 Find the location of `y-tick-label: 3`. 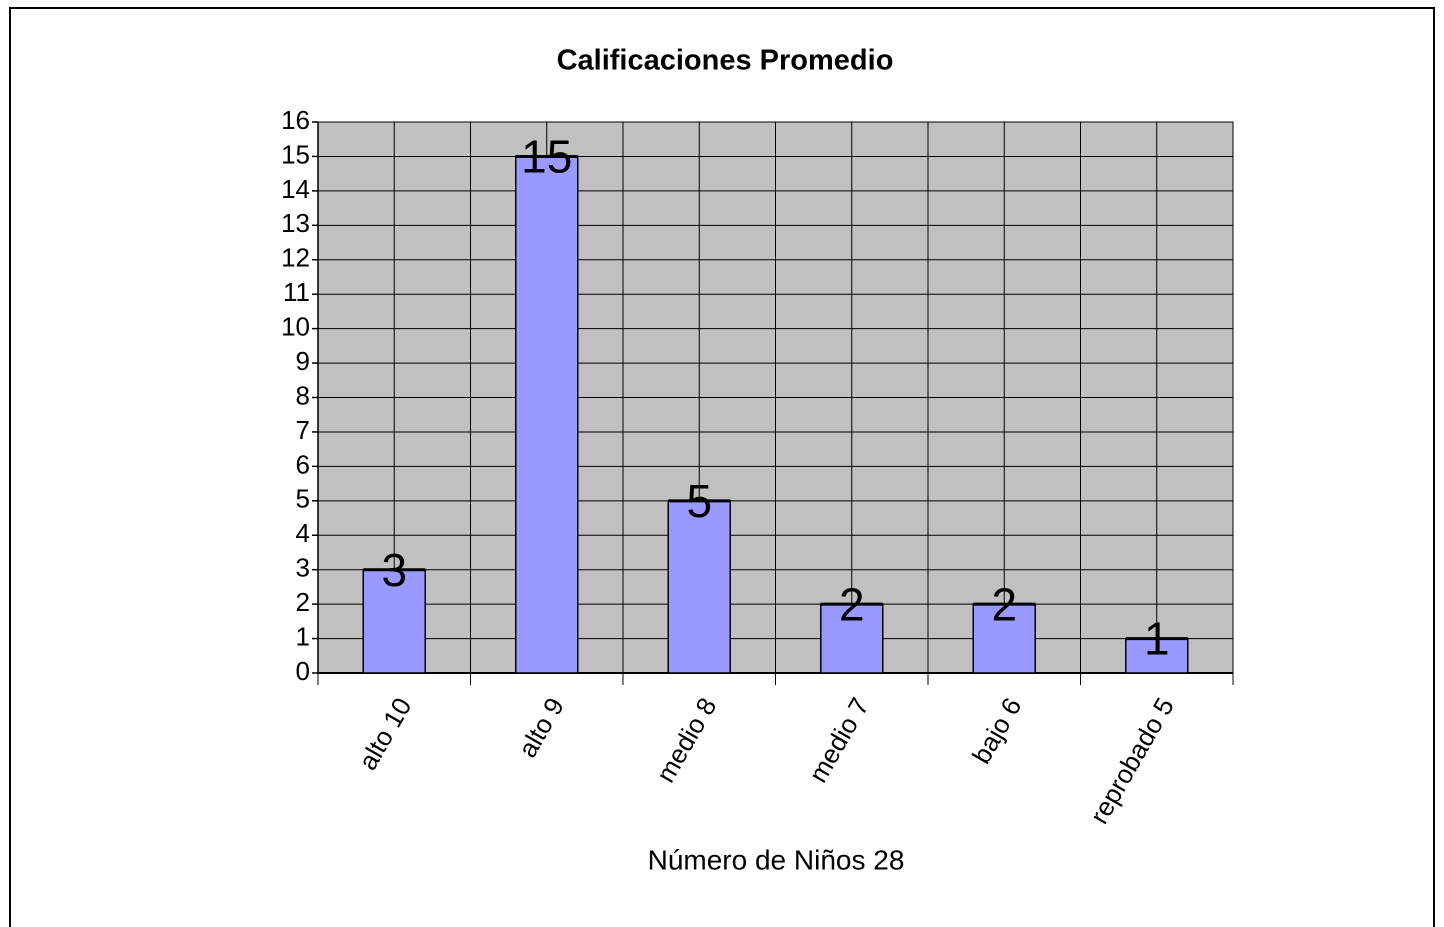

y-tick-label: 3 is located at coordinates (303, 568).